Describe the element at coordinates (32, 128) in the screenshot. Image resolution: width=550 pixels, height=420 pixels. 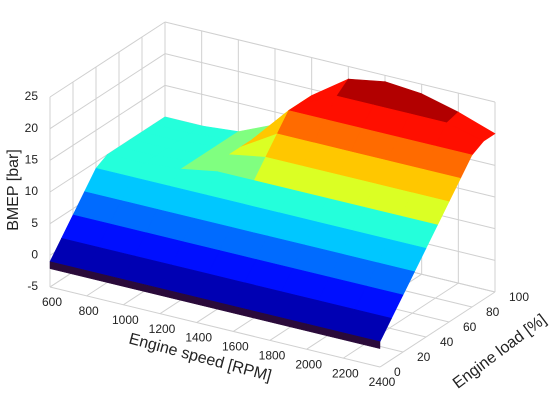
I see `z-tick-label: 20` at that location.